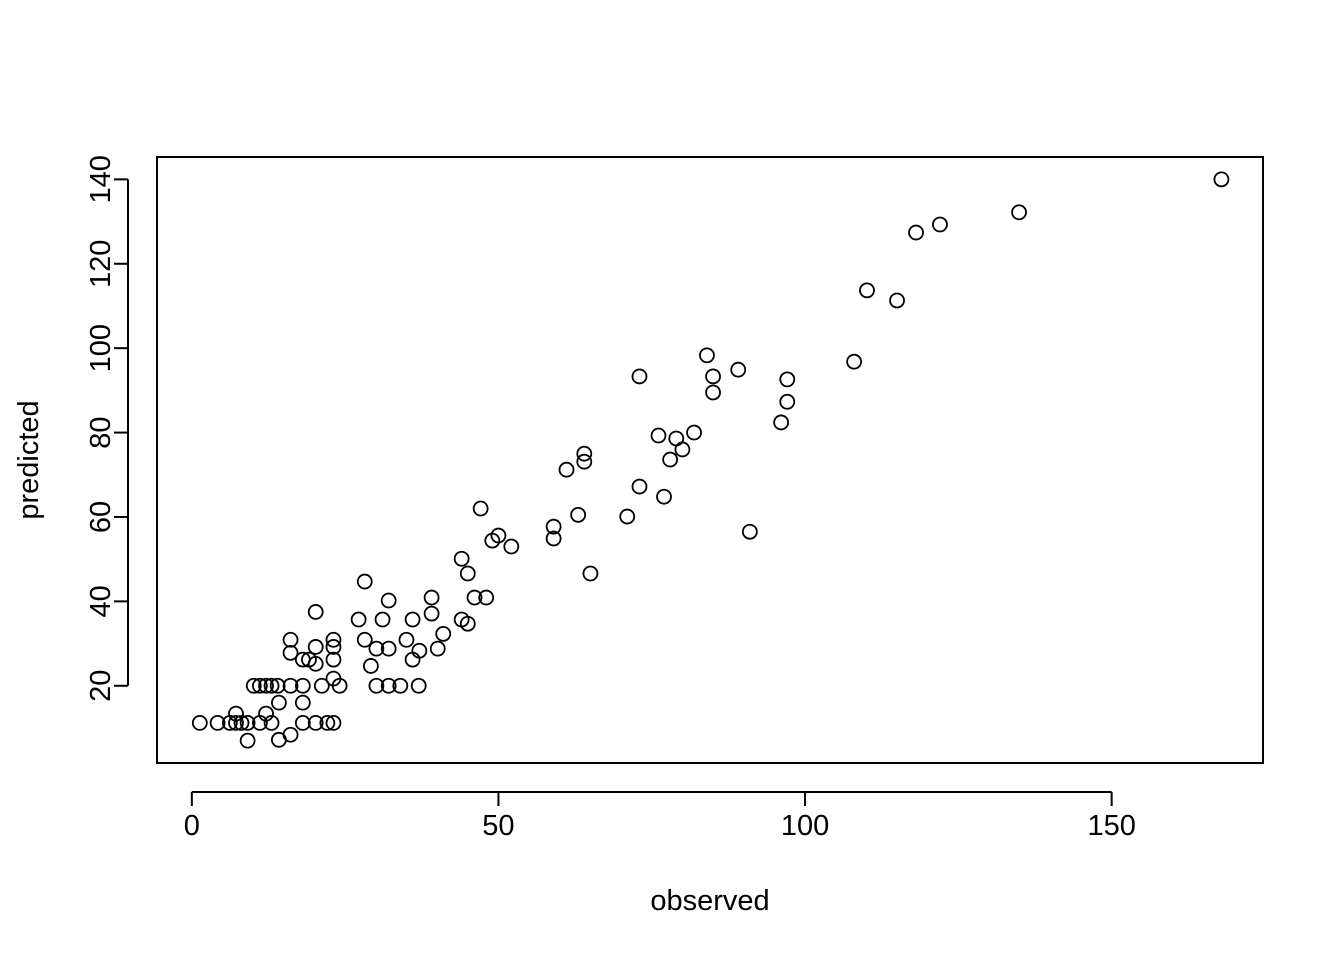  What do you see at coordinates (101, 601) in the screenshot?
I see `y-tick-label: 40` at bounding box center [101, 601].